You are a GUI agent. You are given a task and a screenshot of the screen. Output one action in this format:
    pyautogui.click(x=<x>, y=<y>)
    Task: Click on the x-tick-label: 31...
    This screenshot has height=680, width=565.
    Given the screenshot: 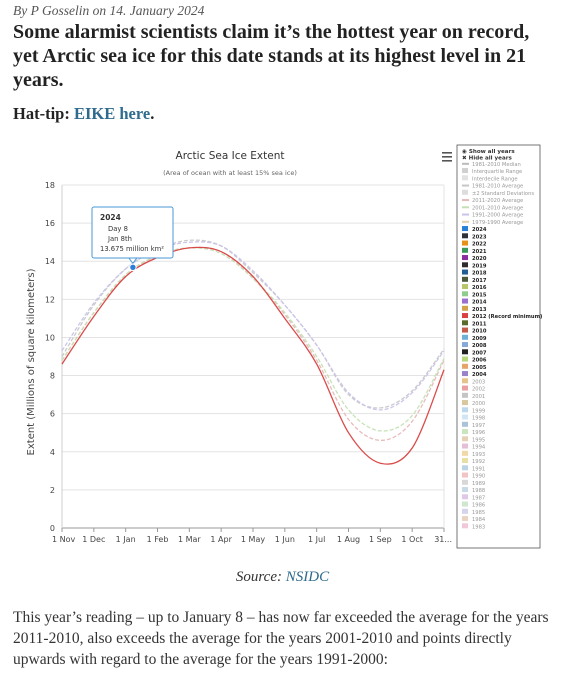 What is the action you would take?
    pyautogui.click(x=443, y=539)
    